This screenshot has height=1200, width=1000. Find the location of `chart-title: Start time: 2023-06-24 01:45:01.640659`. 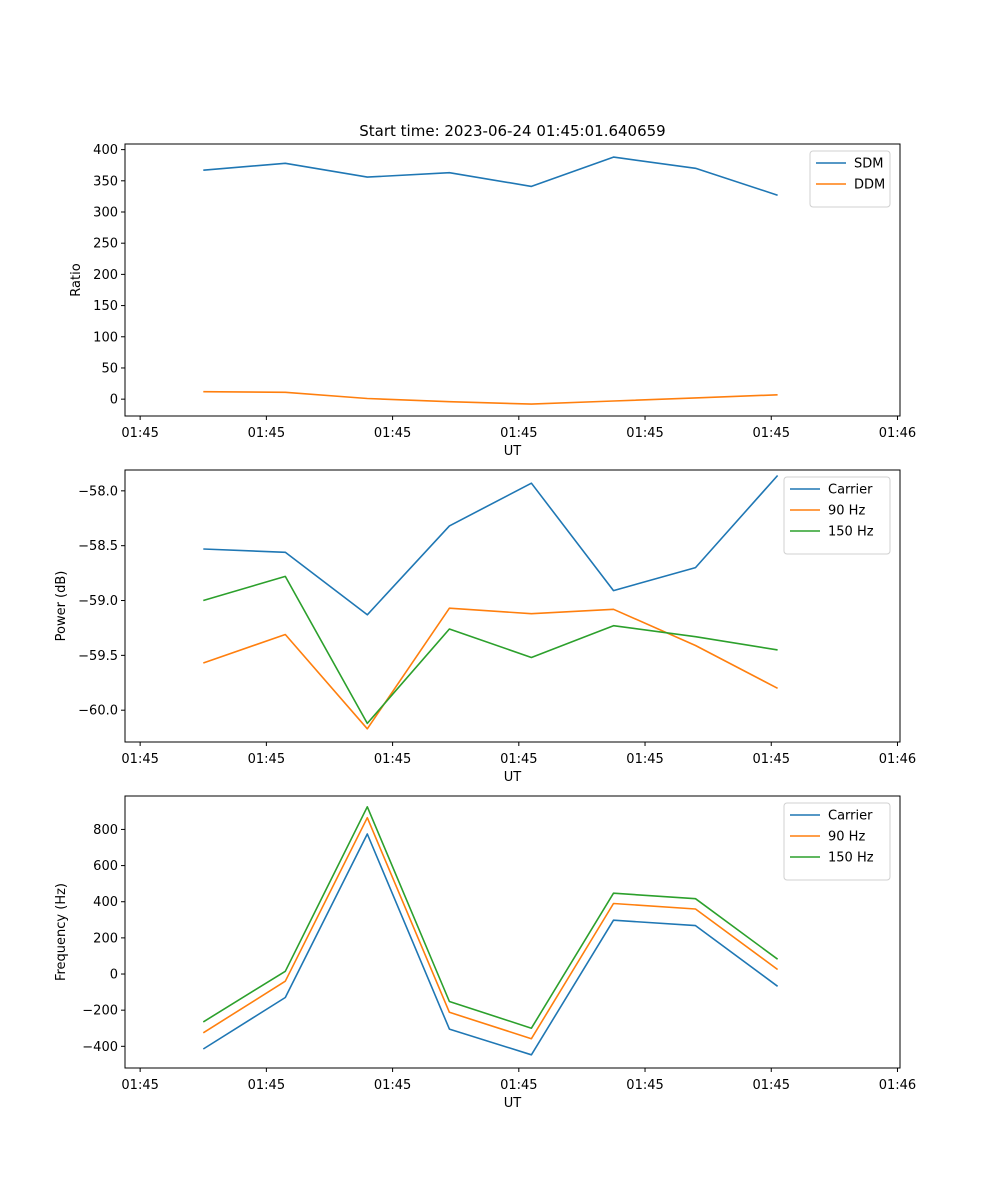

chart-title: Start time: 2023-06-24 01:45:01.640659 is located at coordinates (512, 131).